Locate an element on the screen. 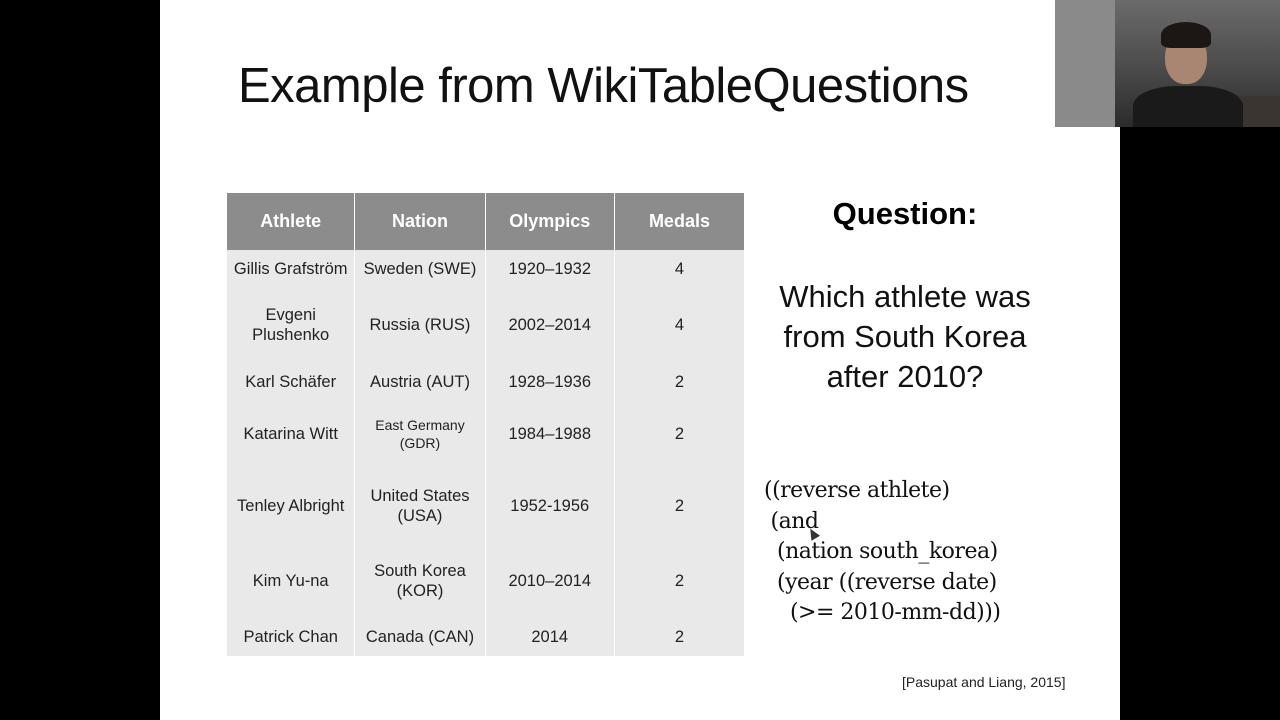  olympics-cell: 2010–2014 is located at coordinates (550, 581).